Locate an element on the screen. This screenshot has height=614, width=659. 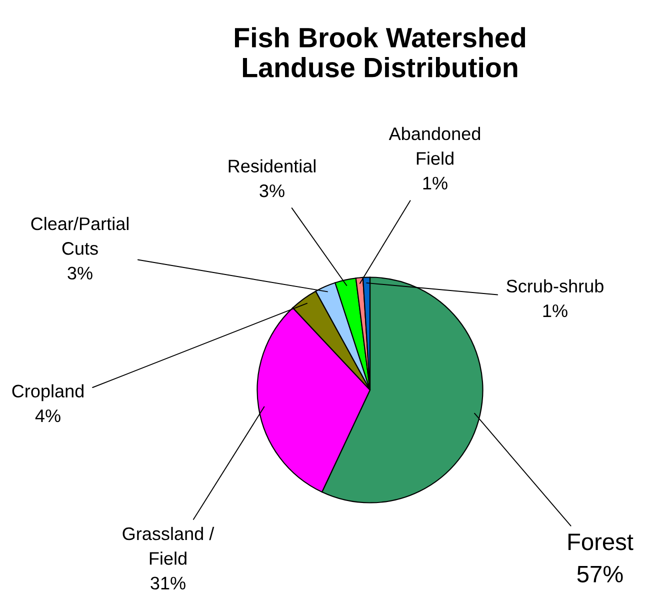
slice-label: Forest is located at coordinates (601, 542).